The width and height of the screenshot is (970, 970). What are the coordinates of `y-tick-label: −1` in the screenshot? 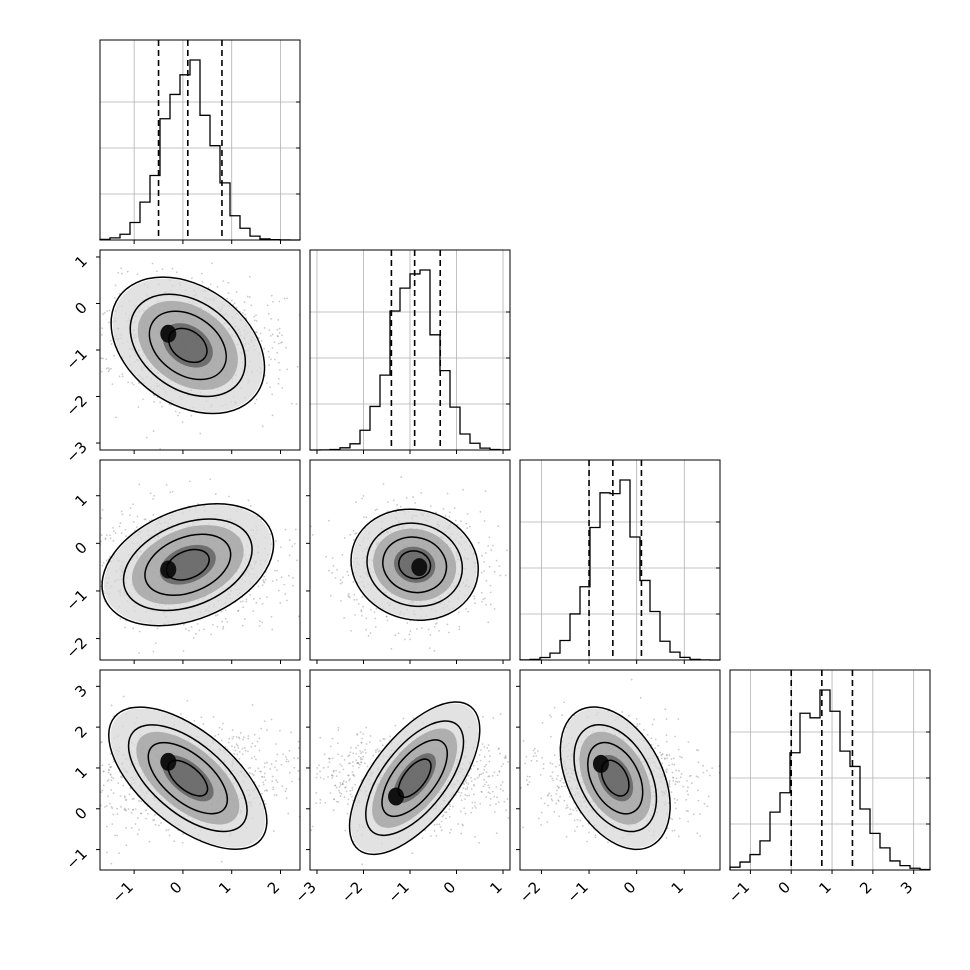 It's located at (76, 600).